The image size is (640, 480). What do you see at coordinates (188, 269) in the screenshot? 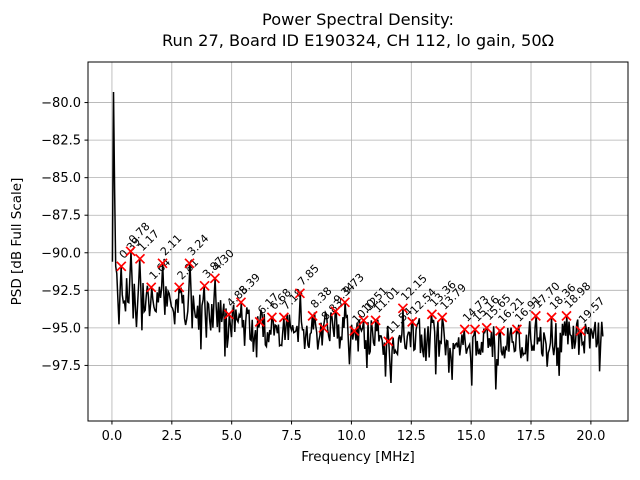
I see `peak-annotation: 2.81` at bounding box center [188, 269].